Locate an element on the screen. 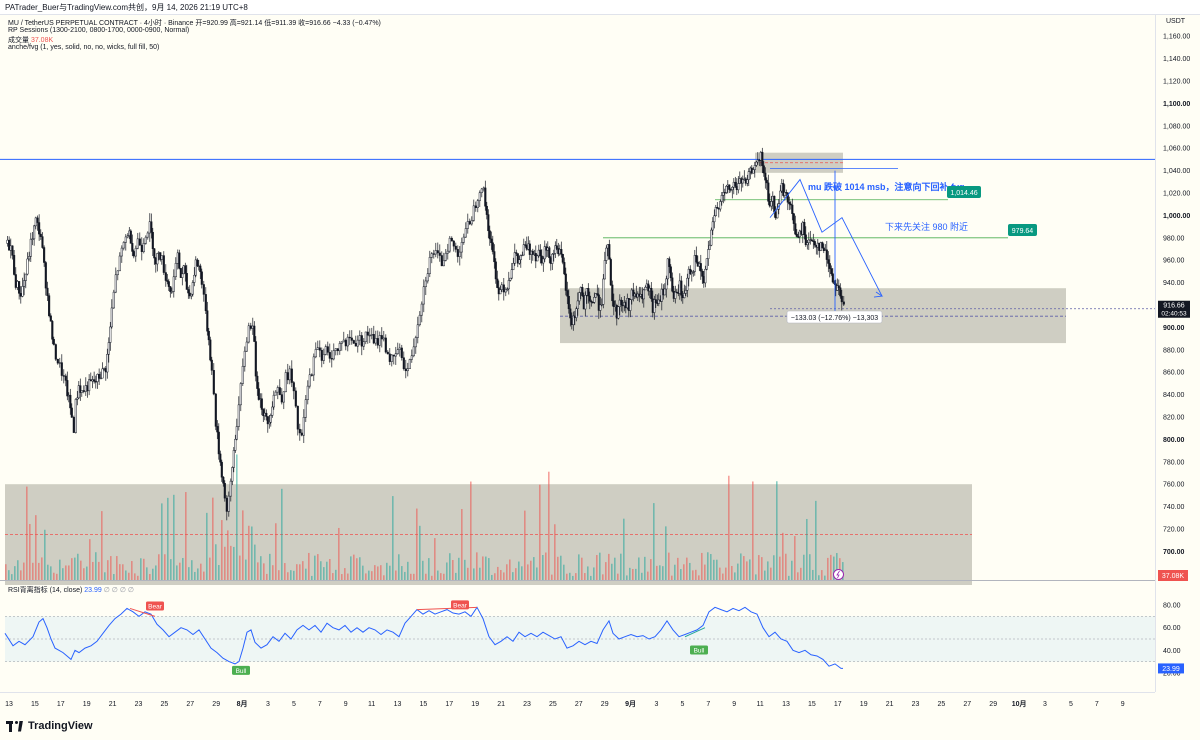 The height and width of the screenshot is (740, 1200). tradingview-logo: TradingView is located at coordinates (49, 726).